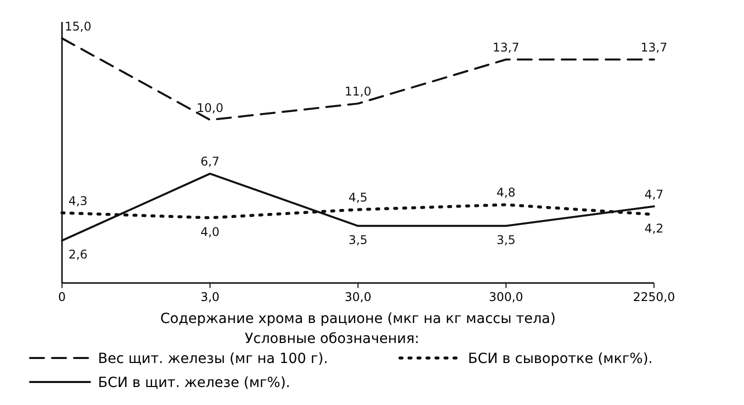 The width and height of the screenshot is (744, 405). Describe the element at coordinates (654, 297) in the screenshot. I see `x-tick-label: 2250,0` at that location.